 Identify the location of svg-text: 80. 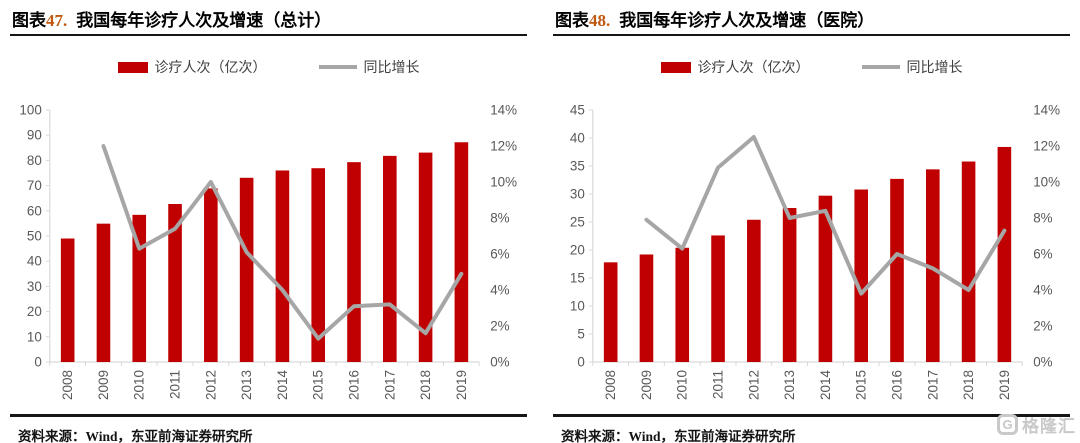
(34, 160).